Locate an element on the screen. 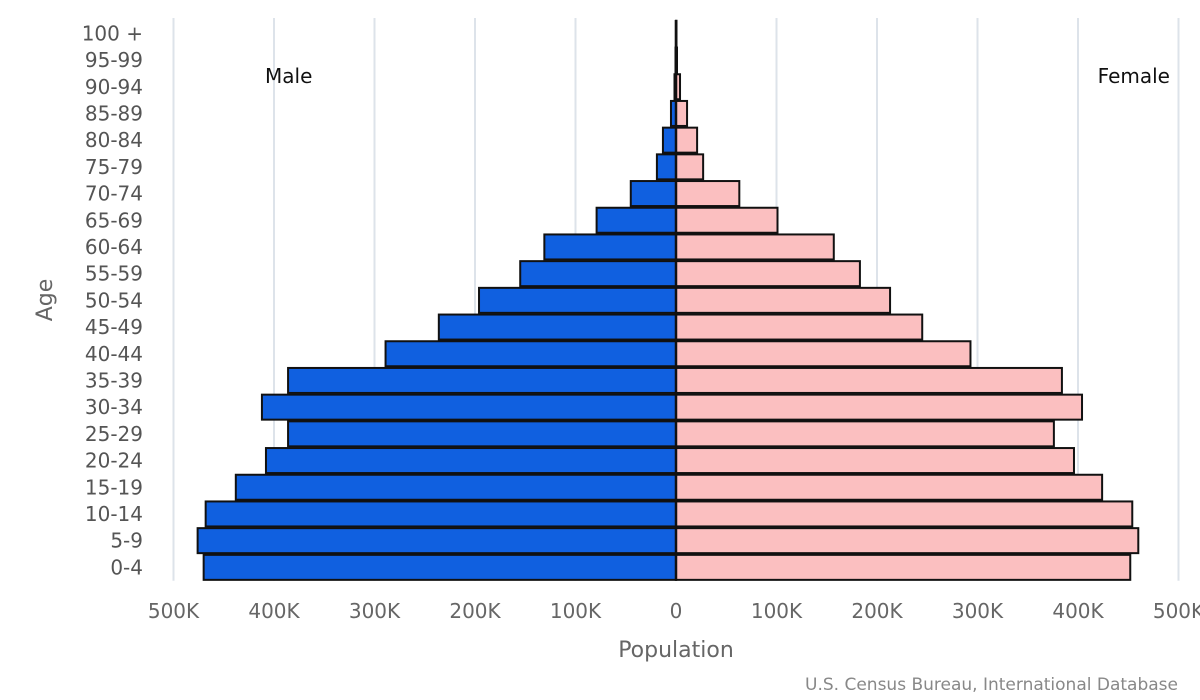 This screenshot has height=700, width=1200. age-group-label: 35-39 is located at coordinates (114, 380).